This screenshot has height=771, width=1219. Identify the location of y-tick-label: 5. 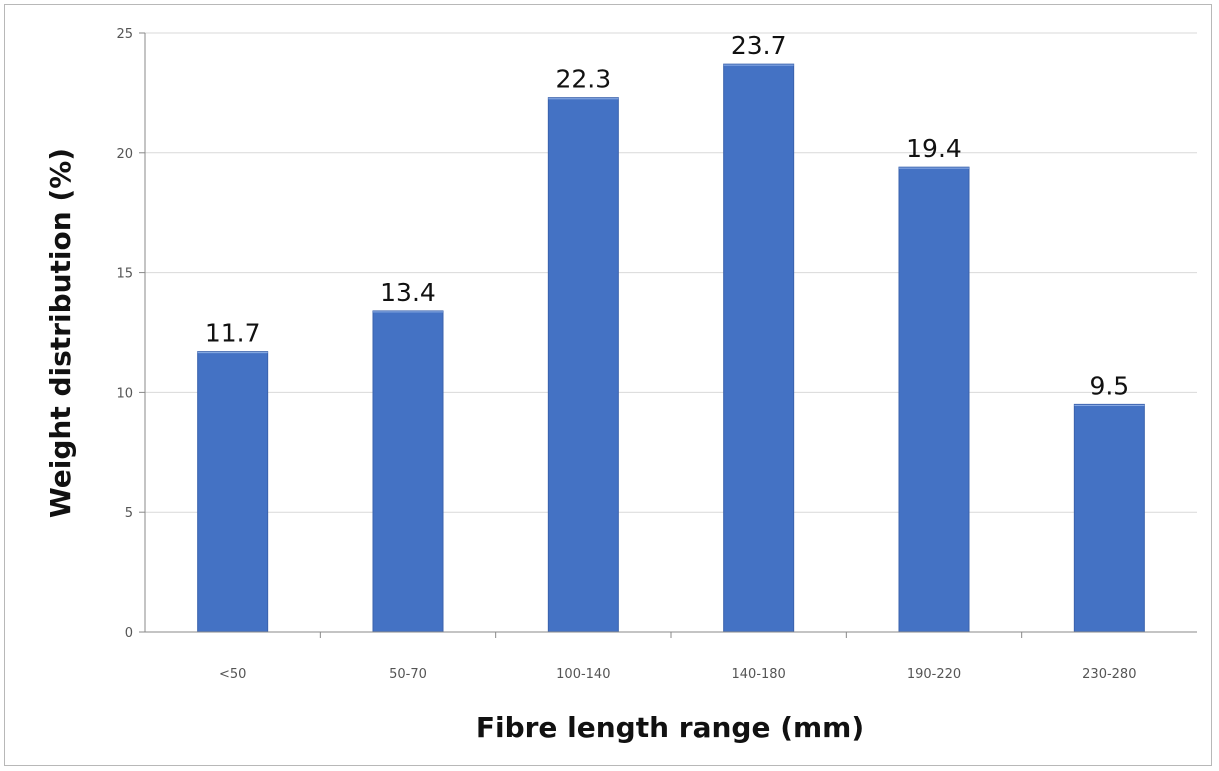
(129, 513).